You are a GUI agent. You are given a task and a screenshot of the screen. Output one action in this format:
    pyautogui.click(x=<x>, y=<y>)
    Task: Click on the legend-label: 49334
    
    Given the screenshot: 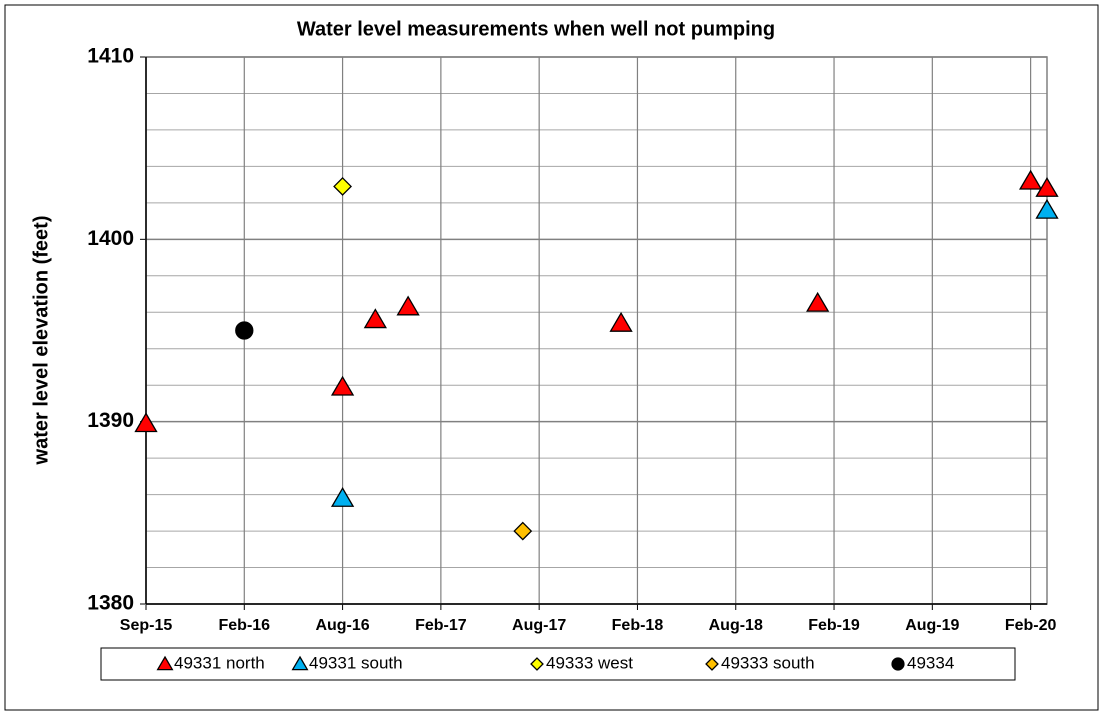 What is the action you would take?
    pyautogui.click(x=930, y=662)
    